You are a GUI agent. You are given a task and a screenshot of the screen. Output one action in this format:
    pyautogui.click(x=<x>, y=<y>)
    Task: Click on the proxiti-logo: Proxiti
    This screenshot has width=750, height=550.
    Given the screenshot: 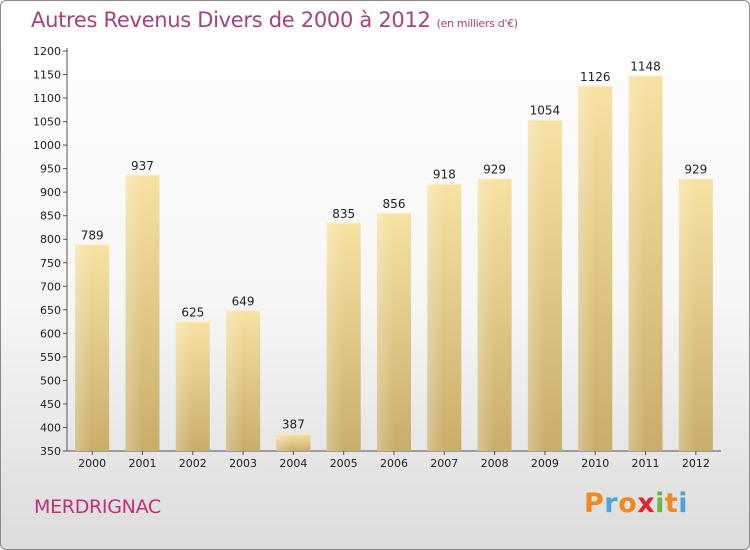 What is the action you would take?
    pyautogui.click(x=636, y=503)
    